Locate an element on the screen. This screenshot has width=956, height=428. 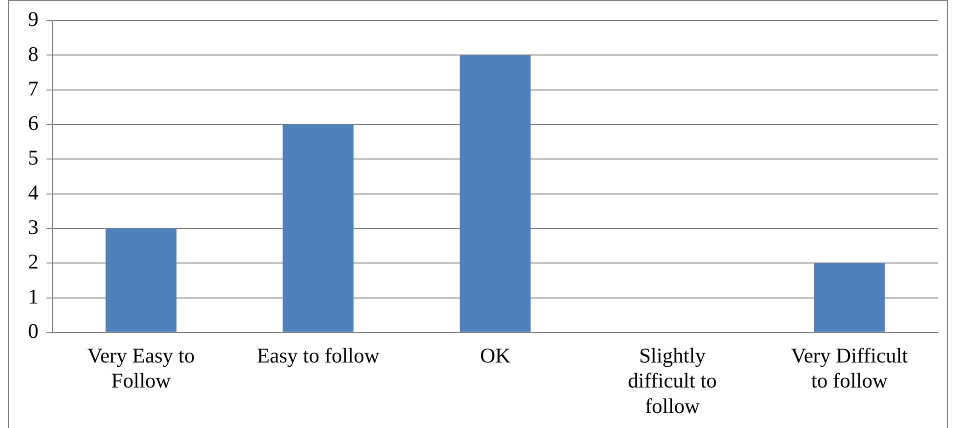
x-tick-label: Easy to follow is located at coordinates (318, 356).